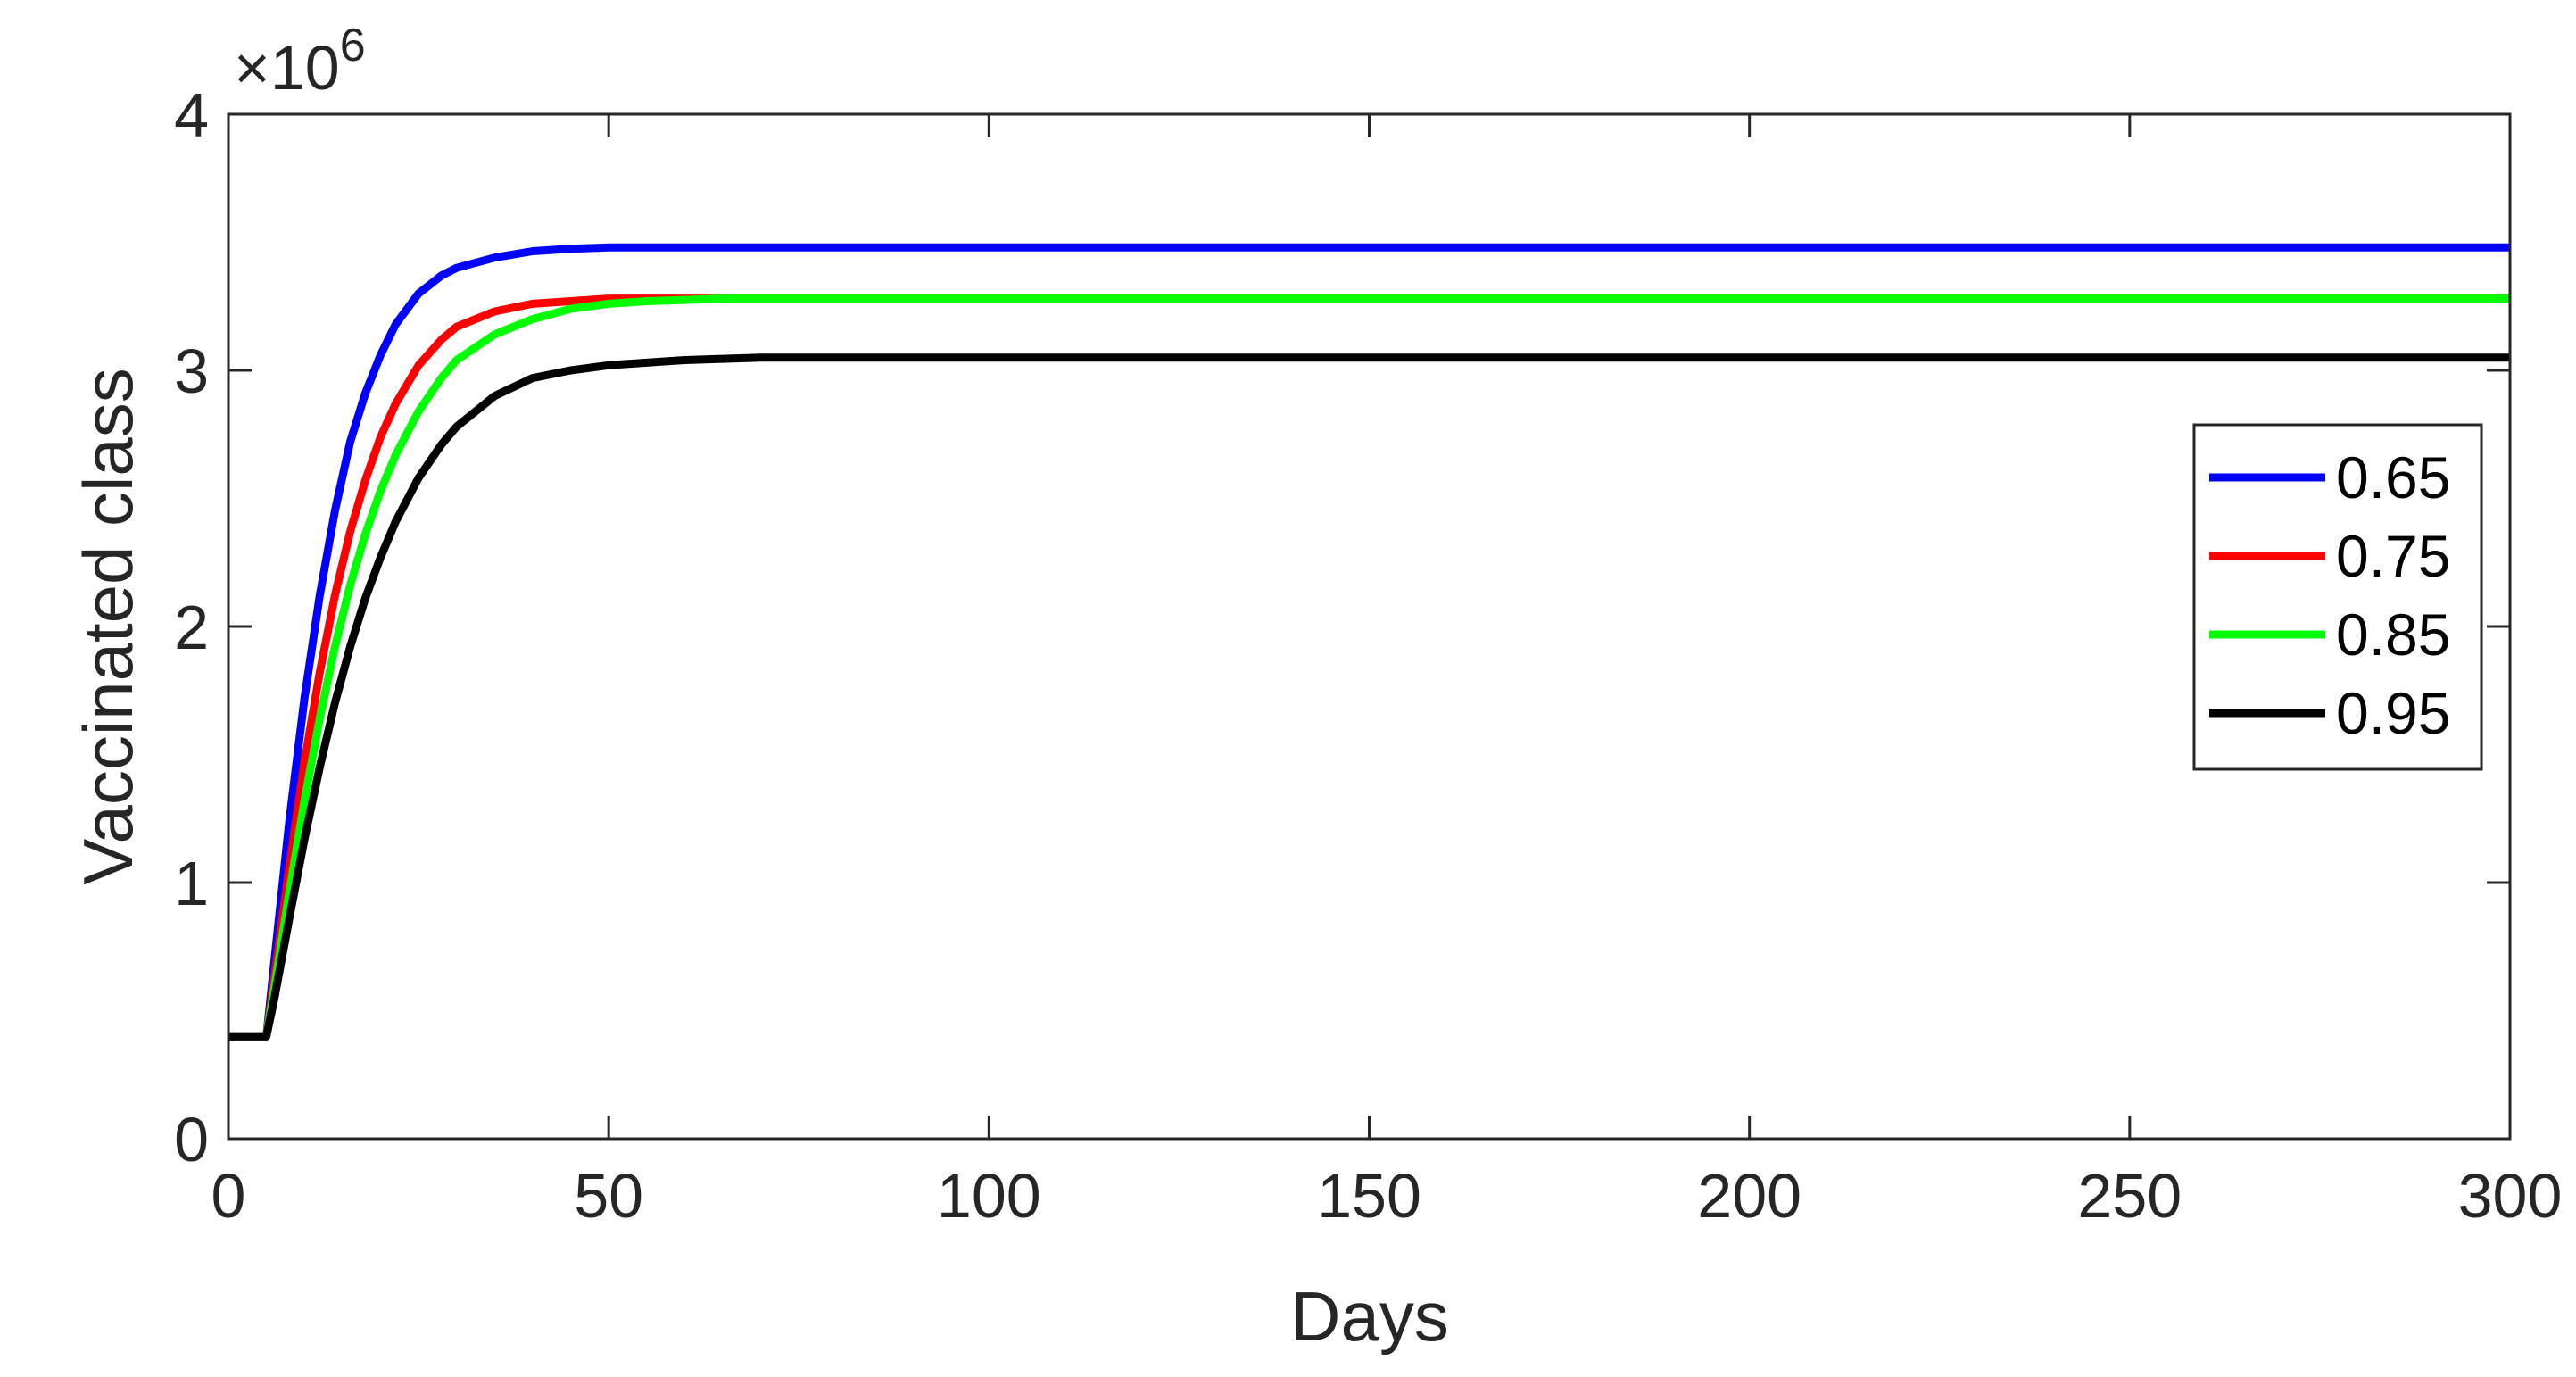 This screenshot has height=1377, width=2576. I want to click on x-tick-label: 150, so click(1369, 1196).